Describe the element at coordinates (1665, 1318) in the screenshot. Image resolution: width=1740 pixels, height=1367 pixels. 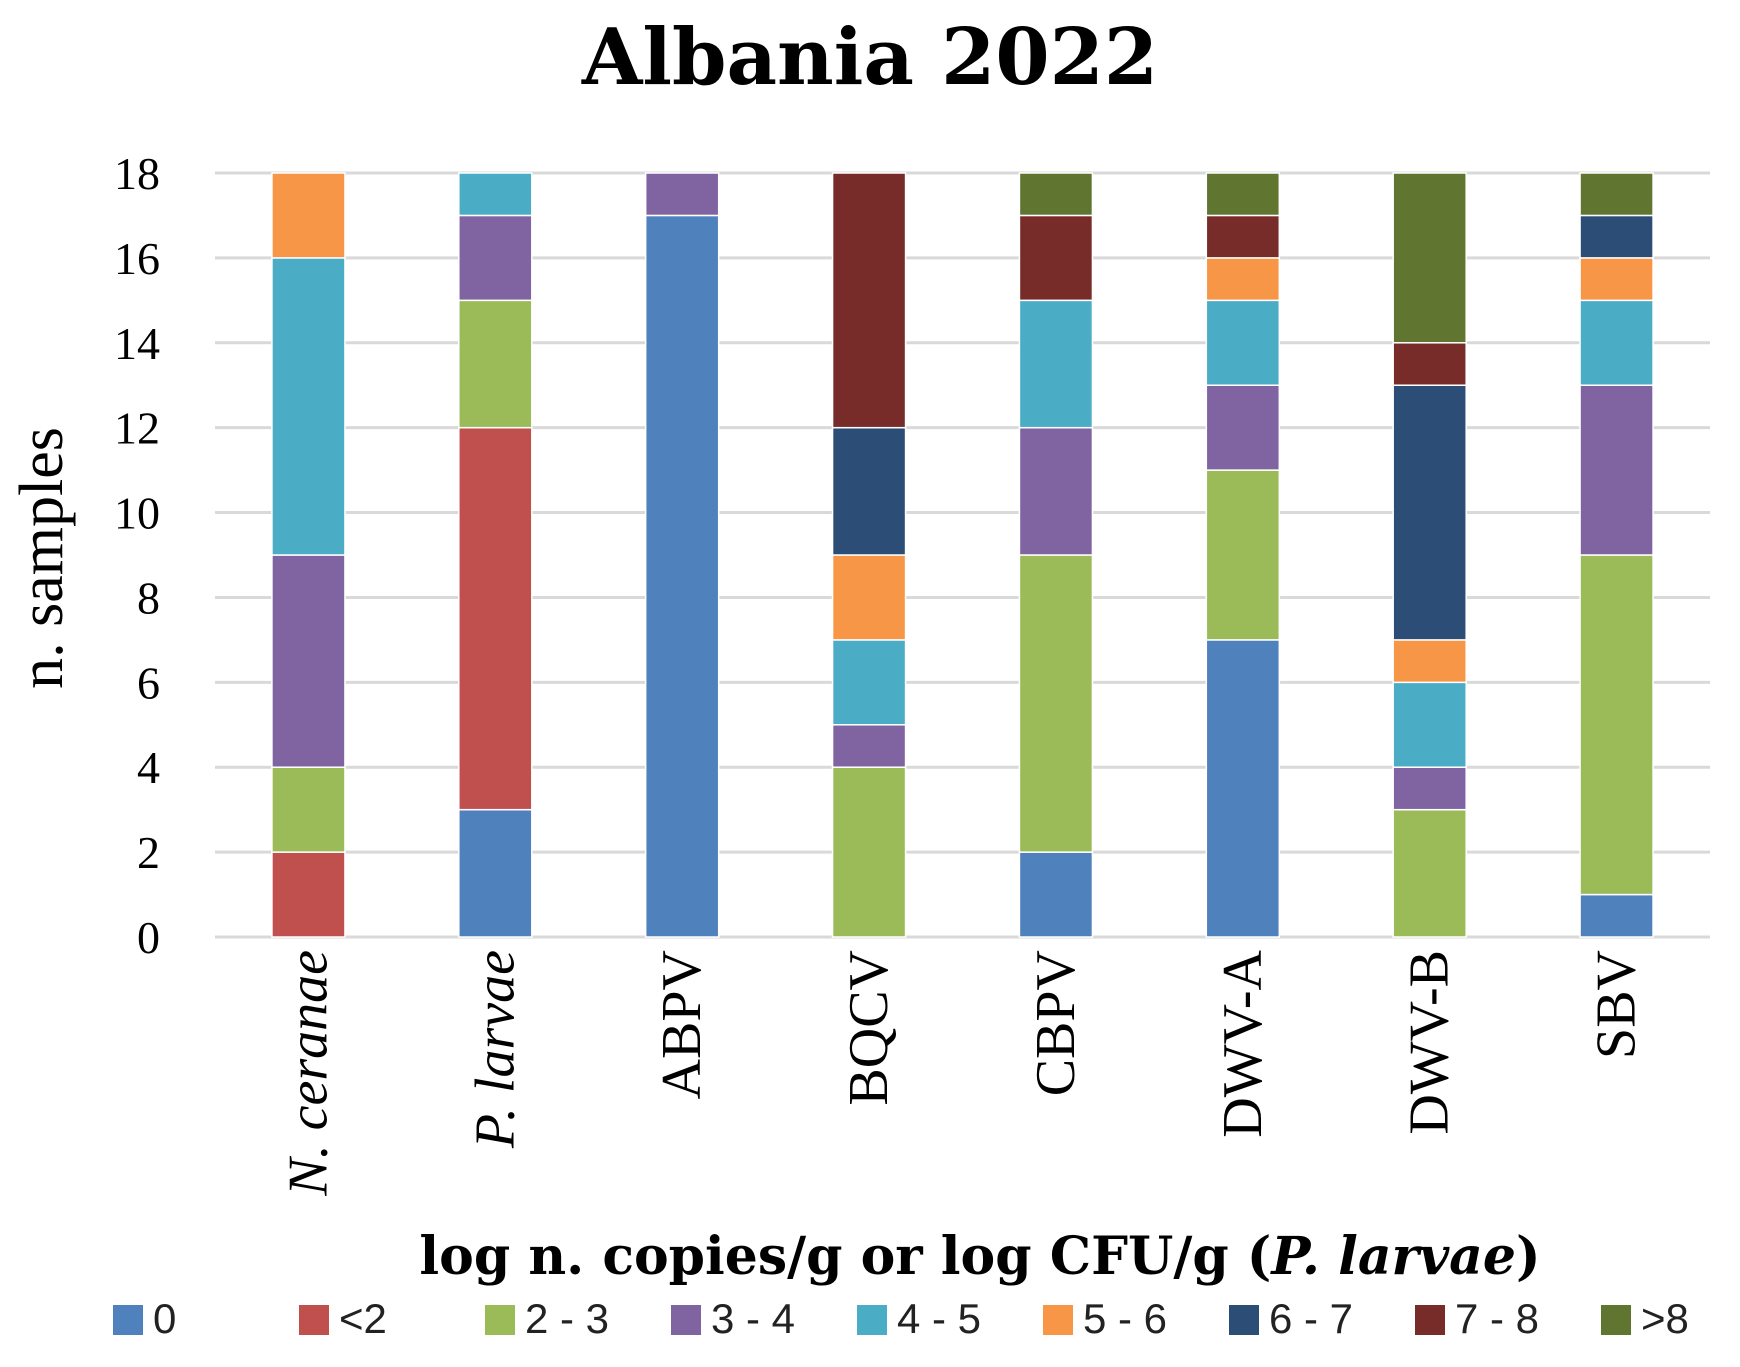
I see `legend-label: >8` at that location.